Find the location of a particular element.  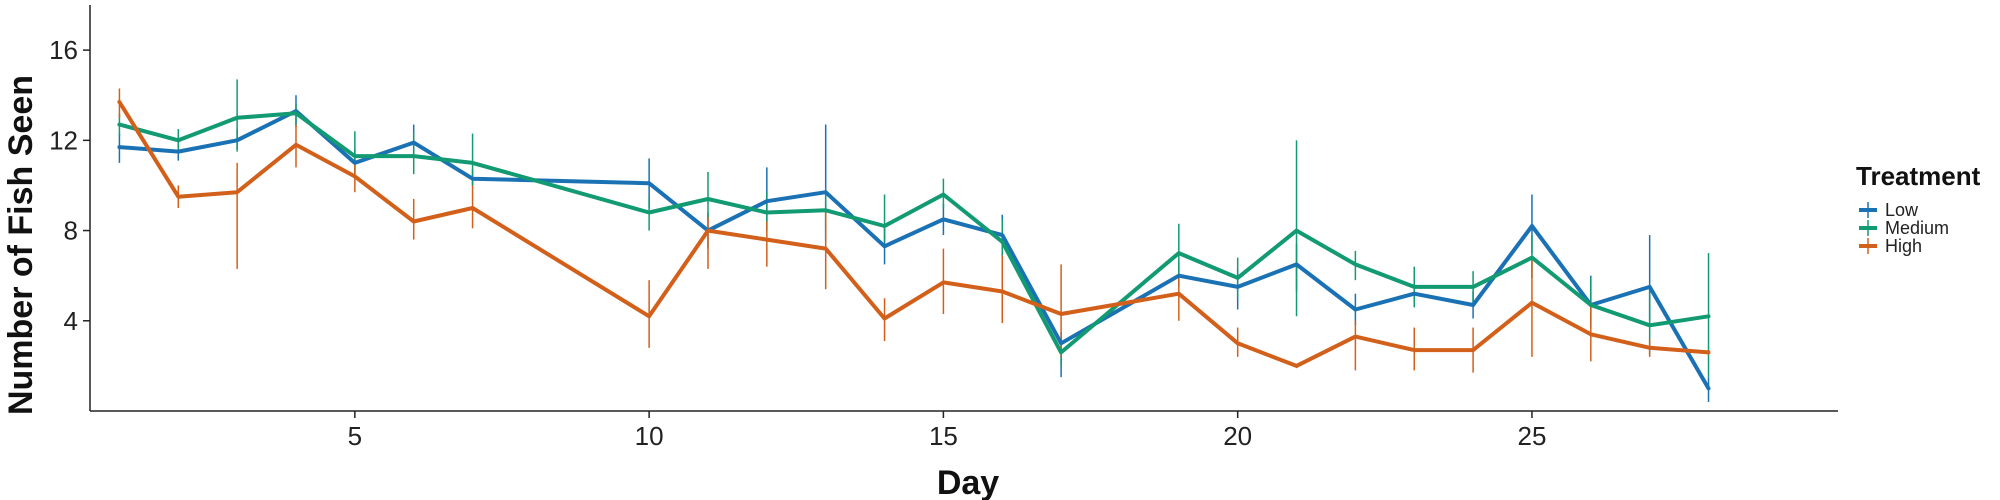

legend-label-high: High is located at coordinates (1903, 246).